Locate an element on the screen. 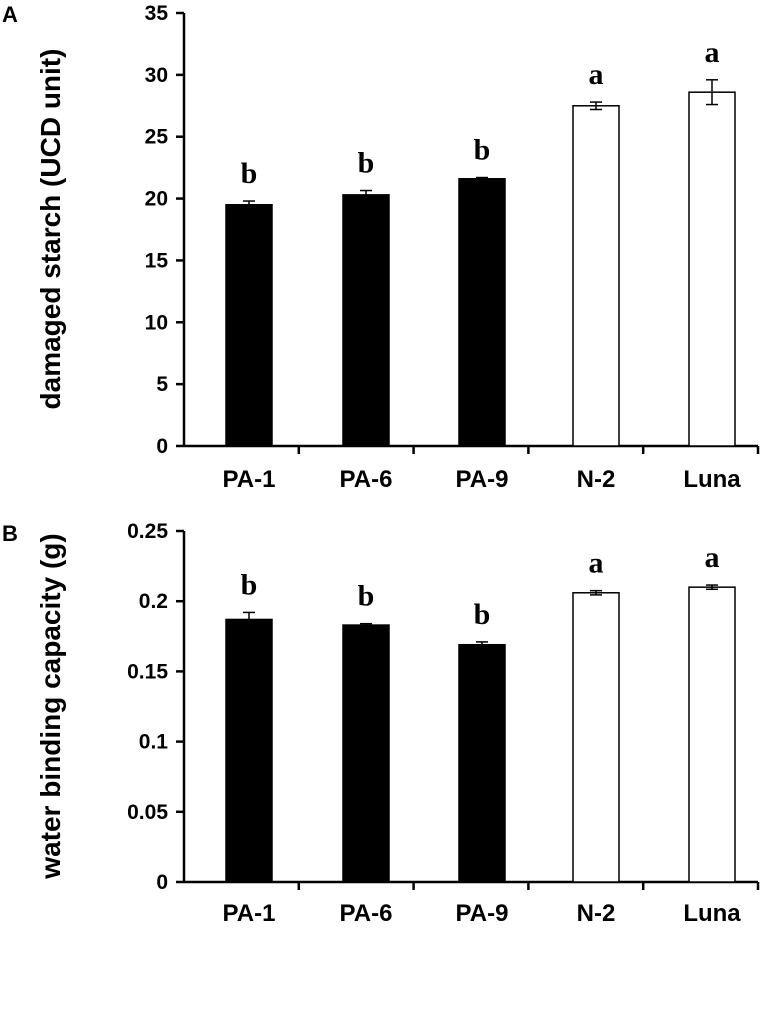 The image size is (780, 1014). y-tick-label: 35 is located at coordinates (157, 13).